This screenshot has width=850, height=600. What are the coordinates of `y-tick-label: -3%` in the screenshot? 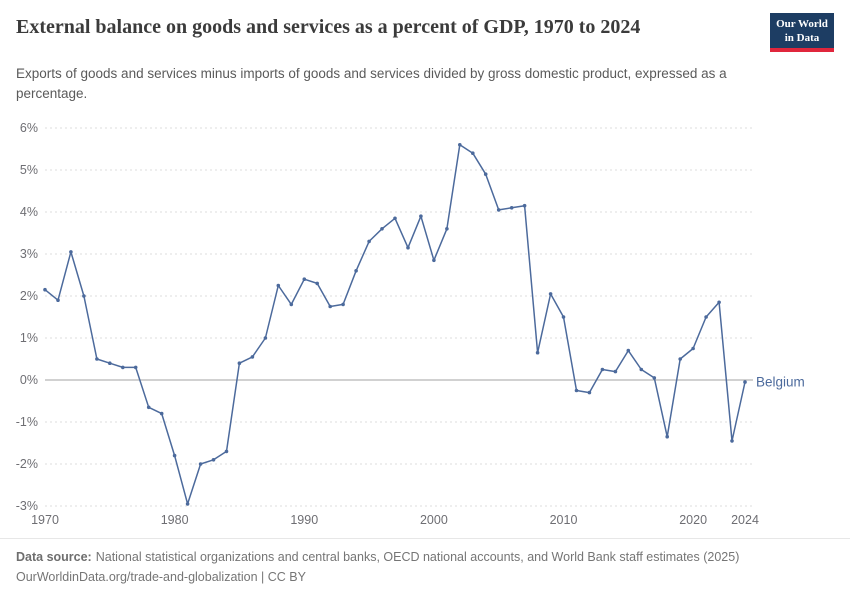 It's located at (27, 506).